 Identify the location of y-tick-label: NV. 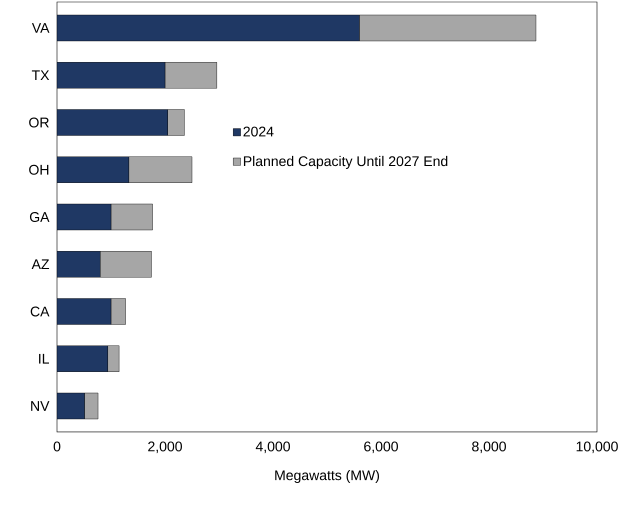
(40, 406).